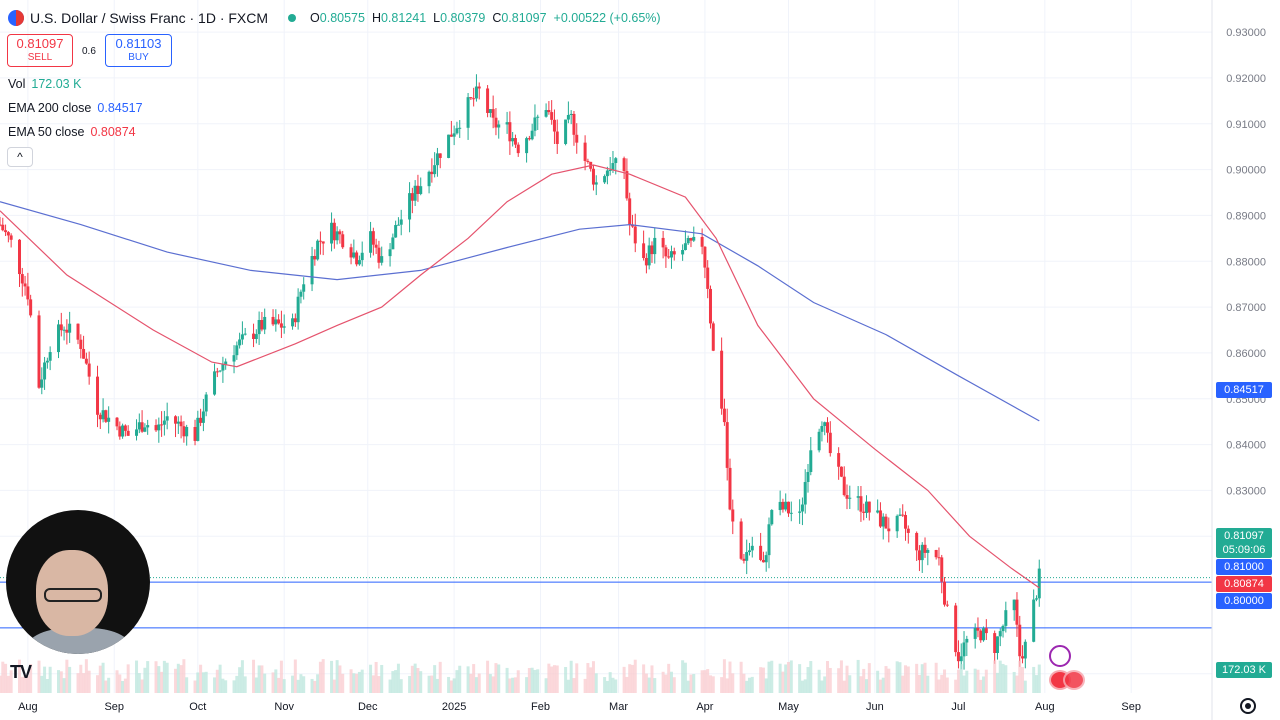  I want to click on volume-value: 172.03 K, so click(56, 84).